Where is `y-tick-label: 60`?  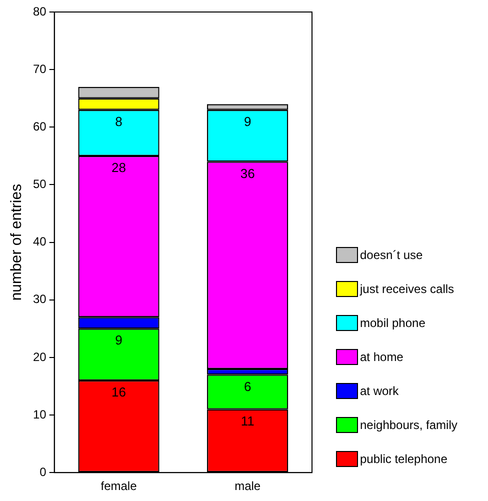 y-tick-label: 60 is located at coordinates (39, 126).